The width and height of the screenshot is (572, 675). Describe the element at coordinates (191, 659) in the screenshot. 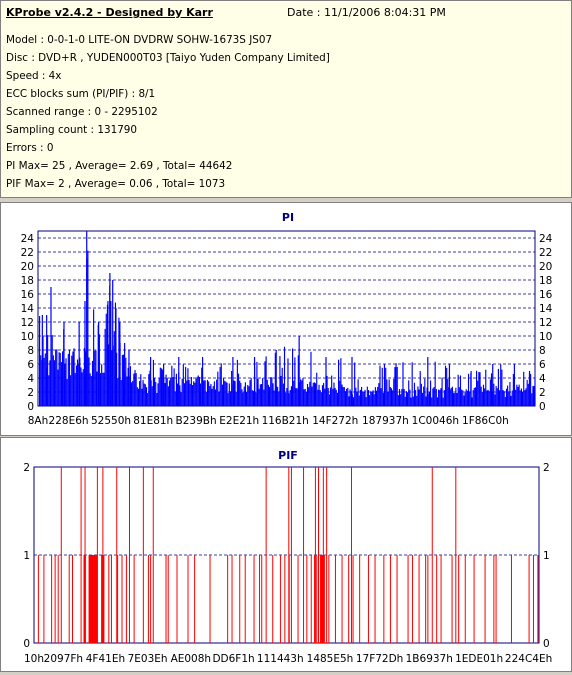

I see `pif-x-tick-label: AE008h` at that location.